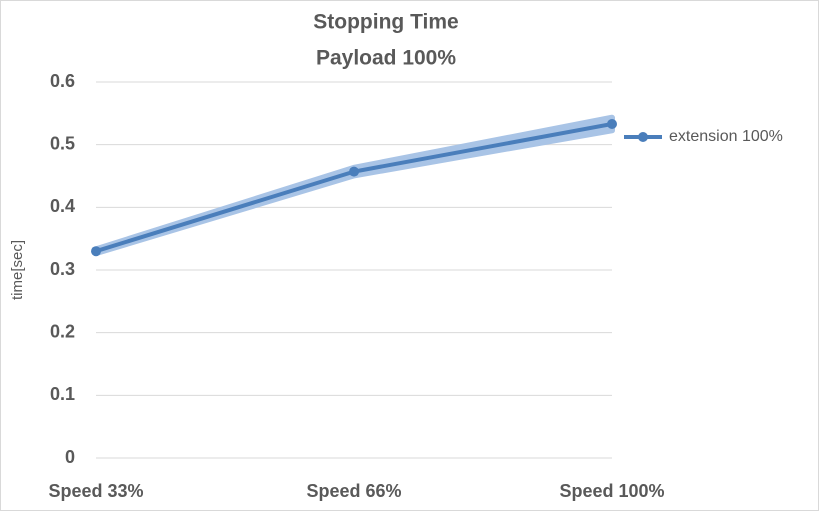  Describe the element at coordinates (62, 143) in the screenshot. I see `y-tick-label: 0.5` at that location.